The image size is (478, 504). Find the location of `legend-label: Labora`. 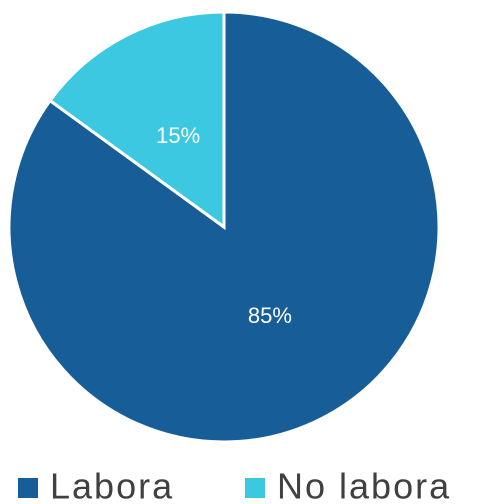

legend-label: Labora is located at coordinates (112, 485).